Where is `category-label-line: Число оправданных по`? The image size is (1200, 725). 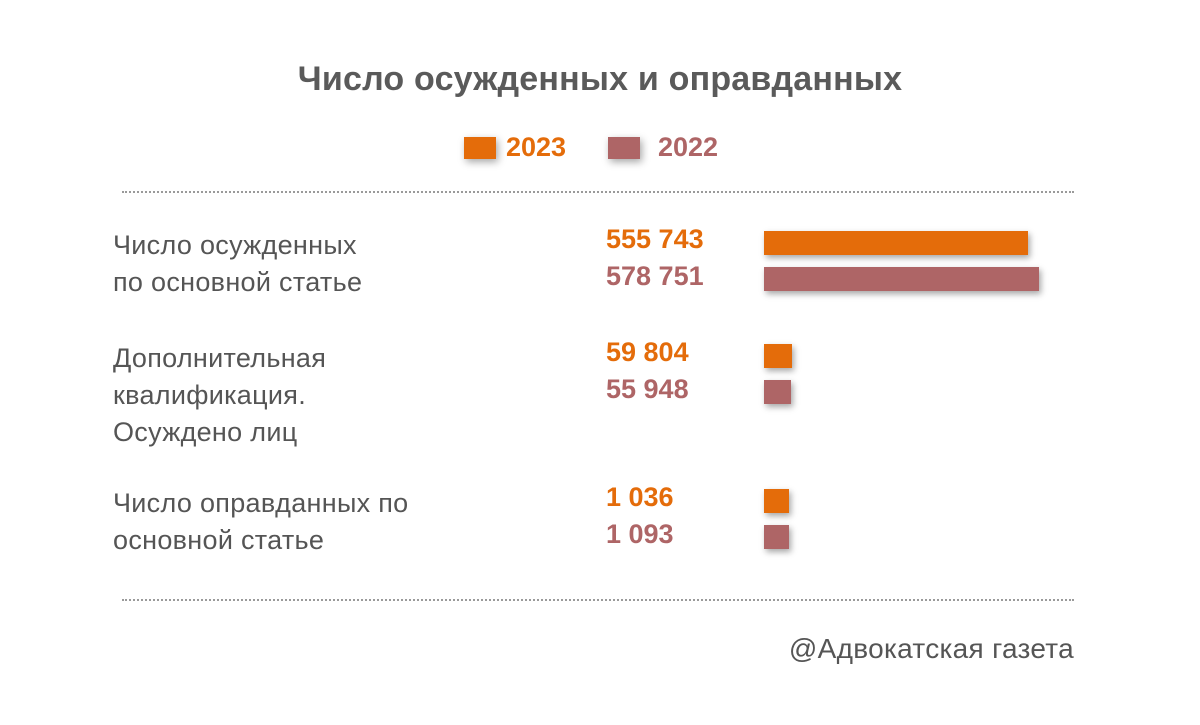 category-label-line: Число оправданных по is located at coordinates (261, 503).